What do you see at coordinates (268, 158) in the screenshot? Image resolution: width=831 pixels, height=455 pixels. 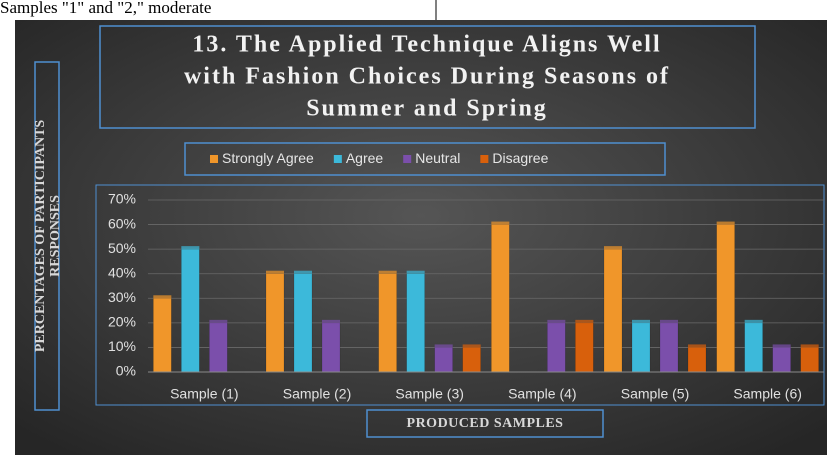 I see `legend-label: Strongly Agree` at bounding box center [268, 158].